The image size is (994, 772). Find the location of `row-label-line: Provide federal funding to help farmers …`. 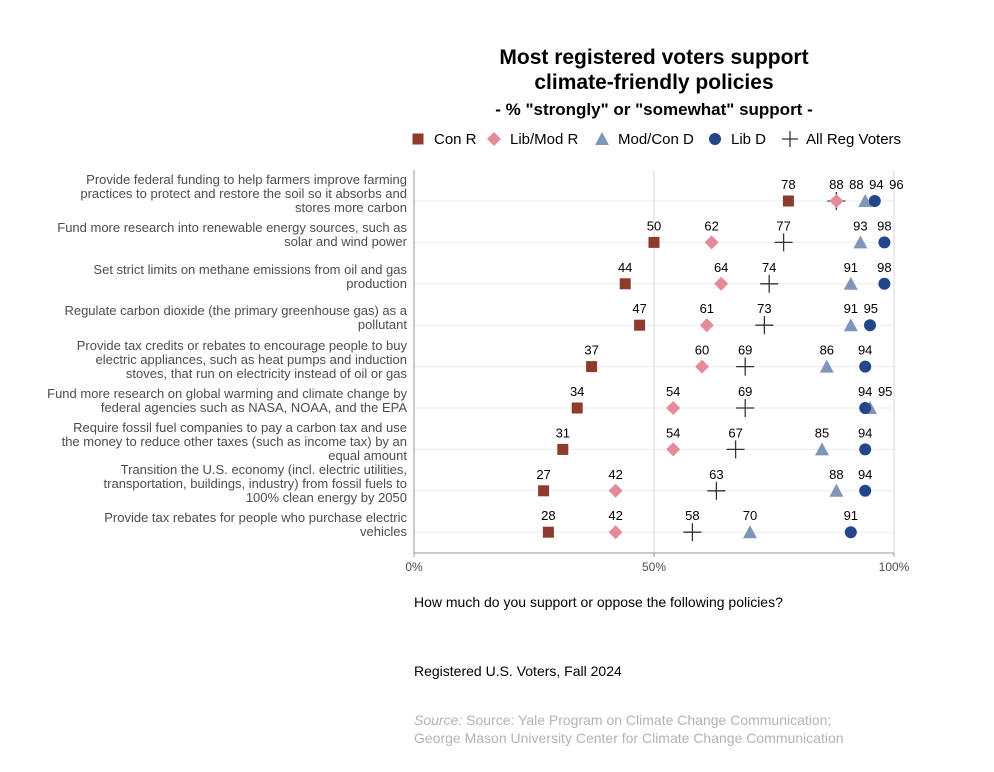

row-label-line: Provide federal funding to help farmers … is located at coordinates (246, 179).